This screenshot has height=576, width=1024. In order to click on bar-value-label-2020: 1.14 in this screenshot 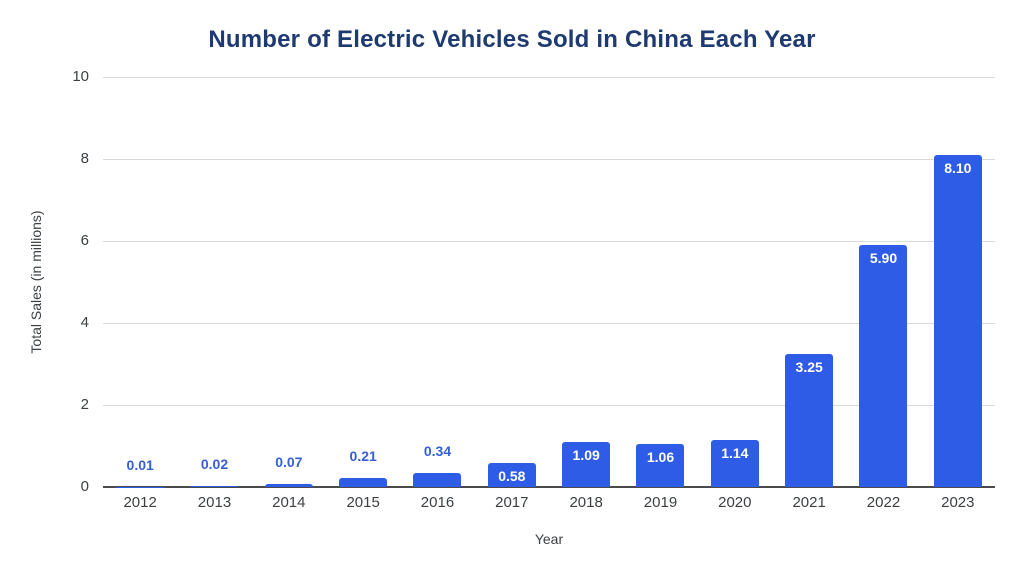, I will do `click(735, 453)`.